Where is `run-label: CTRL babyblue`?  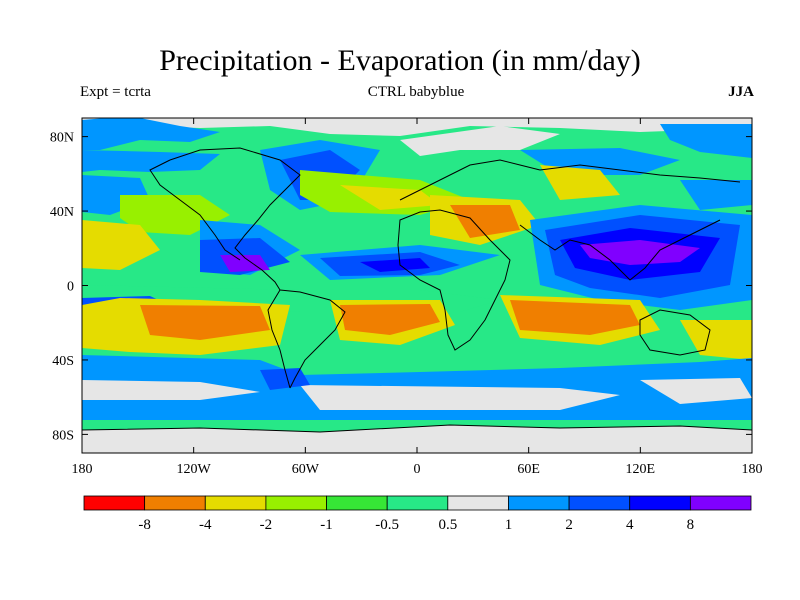
run-label: CTRL babyblue is located at coordinates (416, 92).